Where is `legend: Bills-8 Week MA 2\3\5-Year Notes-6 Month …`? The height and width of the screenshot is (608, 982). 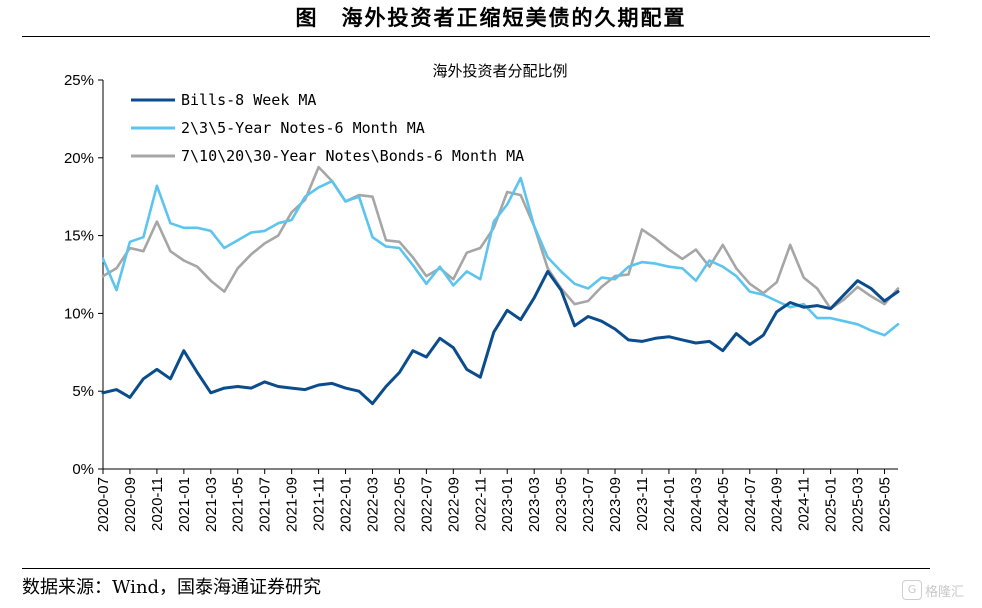 legend: Bills-8 Week MA 2\3\5-Year Notes-6 Month … is located at coordinates (327, 128).